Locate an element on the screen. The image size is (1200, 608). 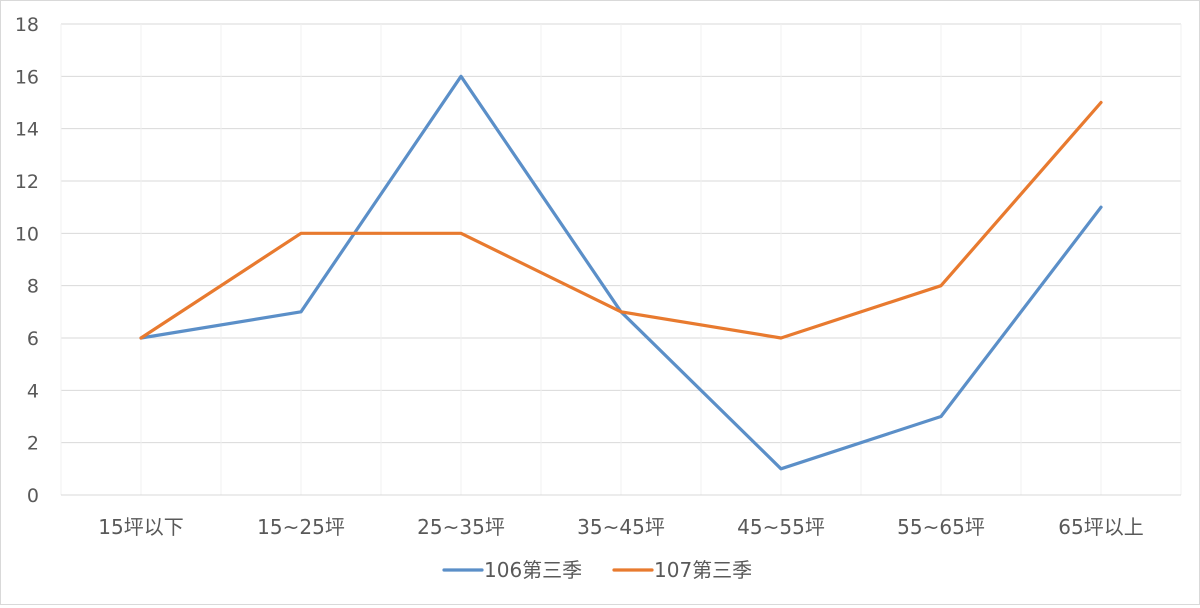
y-tick-label: 8 is located at coordinates (33, 287).